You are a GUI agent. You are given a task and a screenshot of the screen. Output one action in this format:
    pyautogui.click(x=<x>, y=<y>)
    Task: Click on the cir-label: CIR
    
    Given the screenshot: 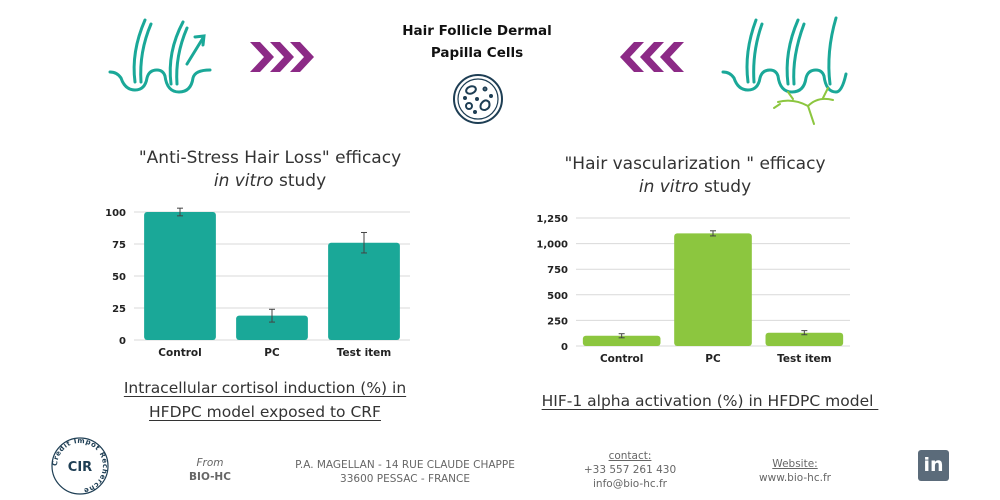 What is the action you would take?
    pyautogui.click(x=80, y=467)
    